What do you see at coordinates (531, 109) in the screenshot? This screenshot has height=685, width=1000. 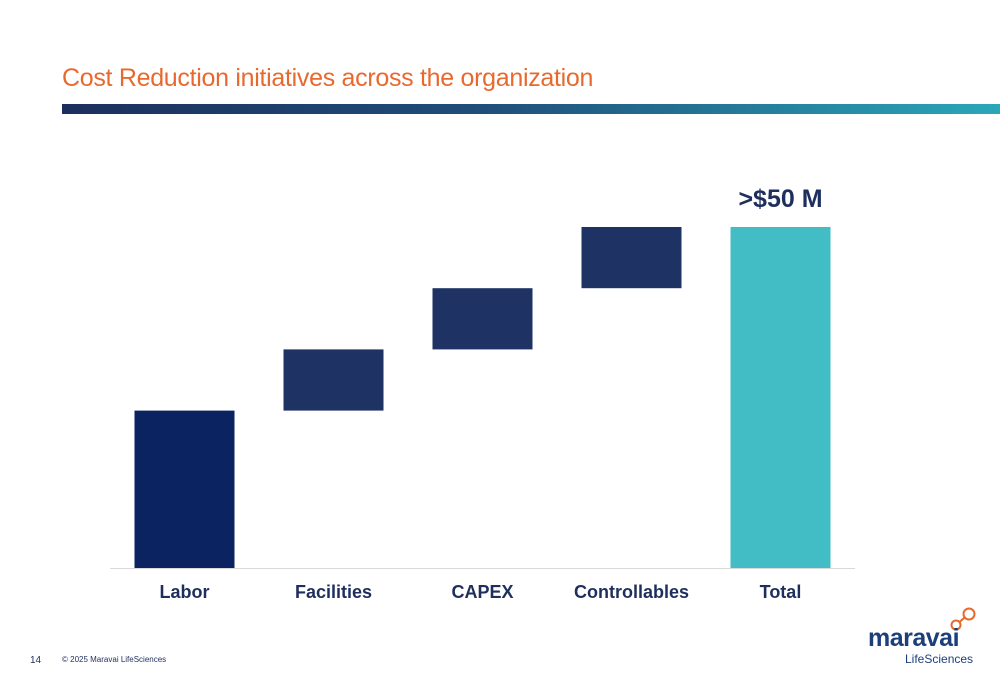 I see `title-rule` at bounding box center [531, 109].